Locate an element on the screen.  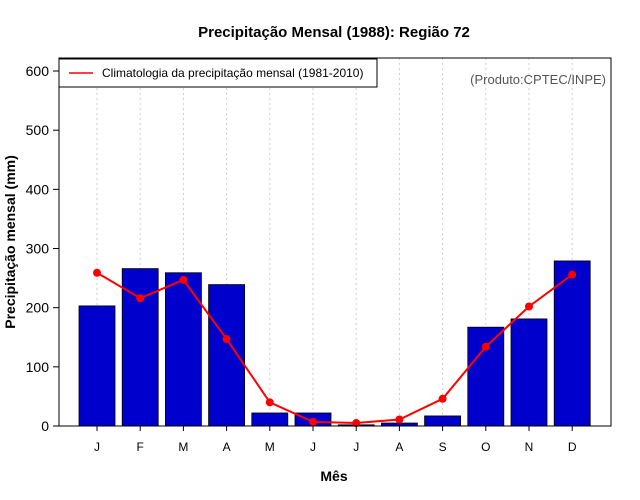
y-tick-label: 600 is located at coordinates (38, 71).